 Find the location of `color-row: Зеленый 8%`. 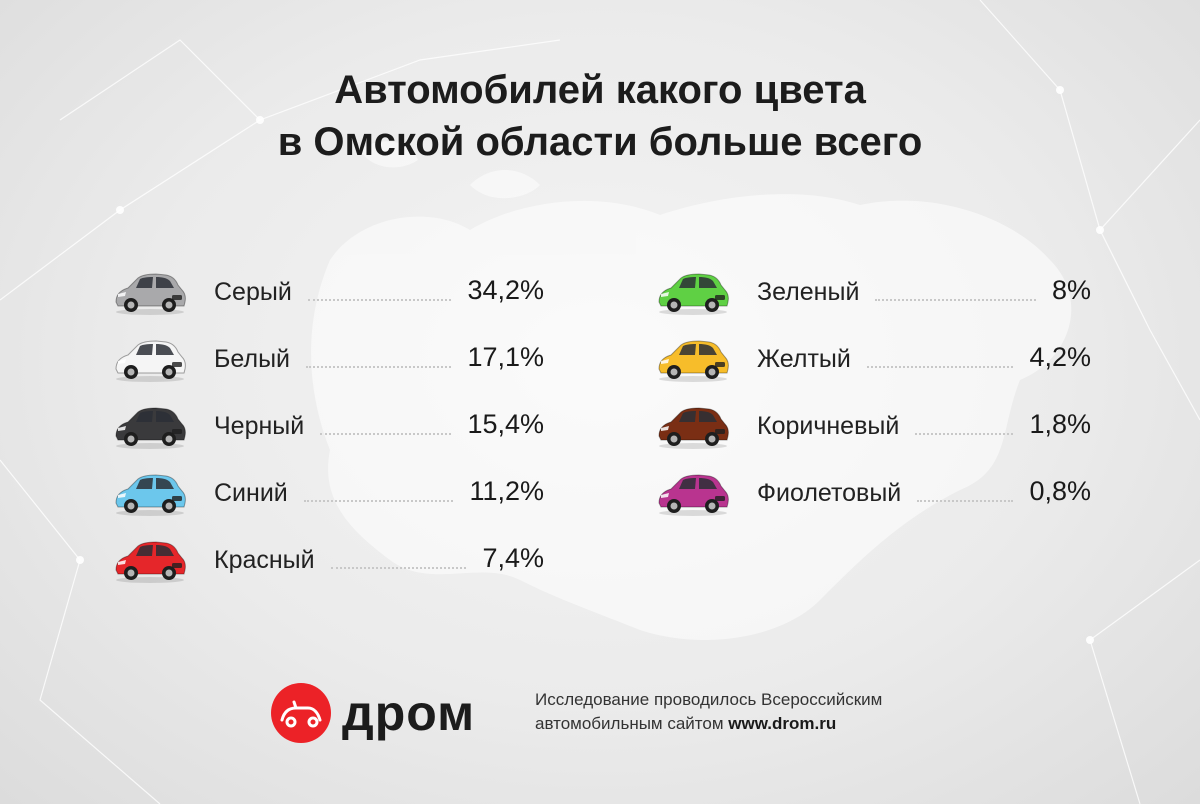

color-row: Зеленый 8% is located at coordinates (873, 296).